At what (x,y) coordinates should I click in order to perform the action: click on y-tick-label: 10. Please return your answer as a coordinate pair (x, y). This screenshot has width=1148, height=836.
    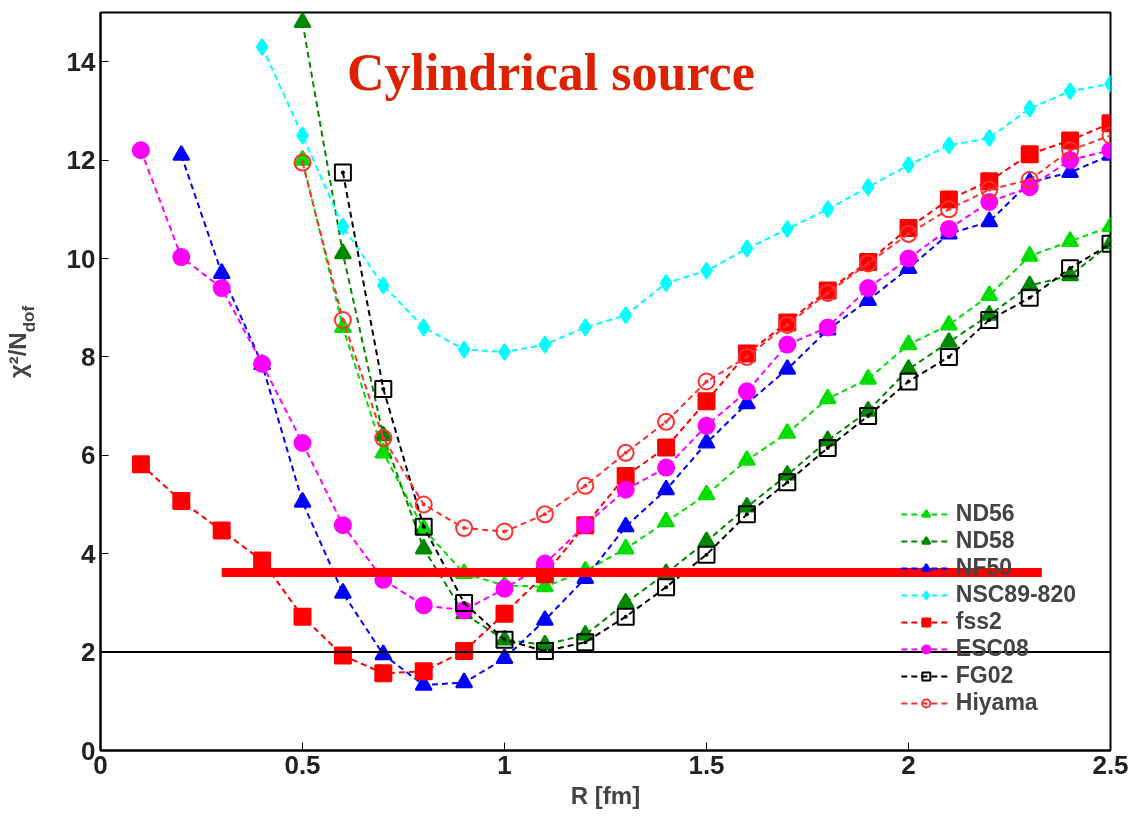
    Looking at the image, I should click on (81, 258).